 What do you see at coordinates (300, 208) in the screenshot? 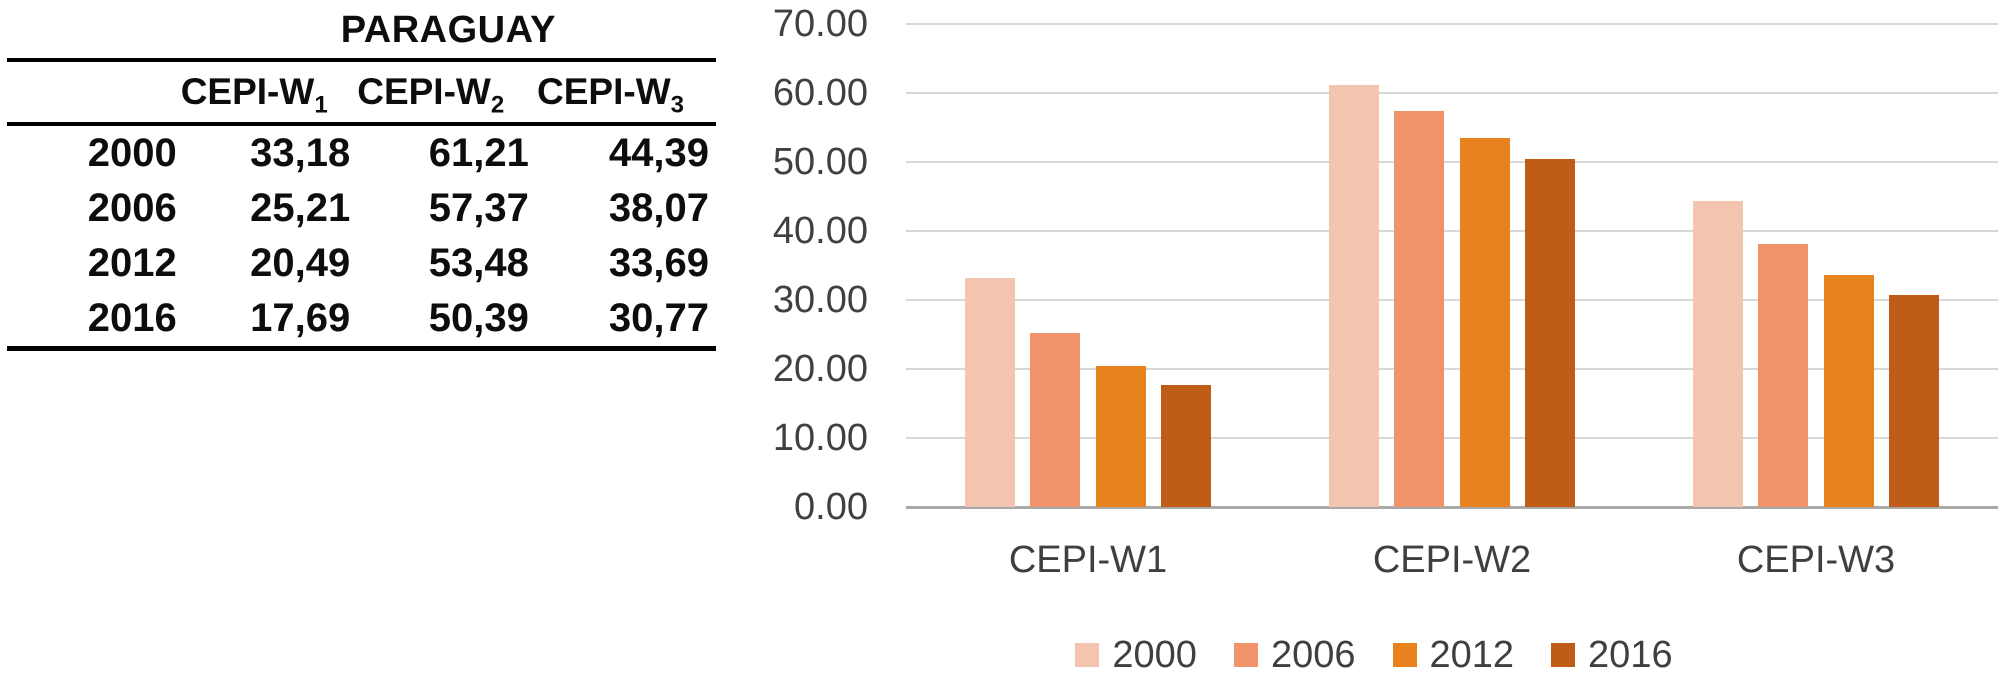
I see `cell-w1: 25,21` at bounding box center [300, 208].